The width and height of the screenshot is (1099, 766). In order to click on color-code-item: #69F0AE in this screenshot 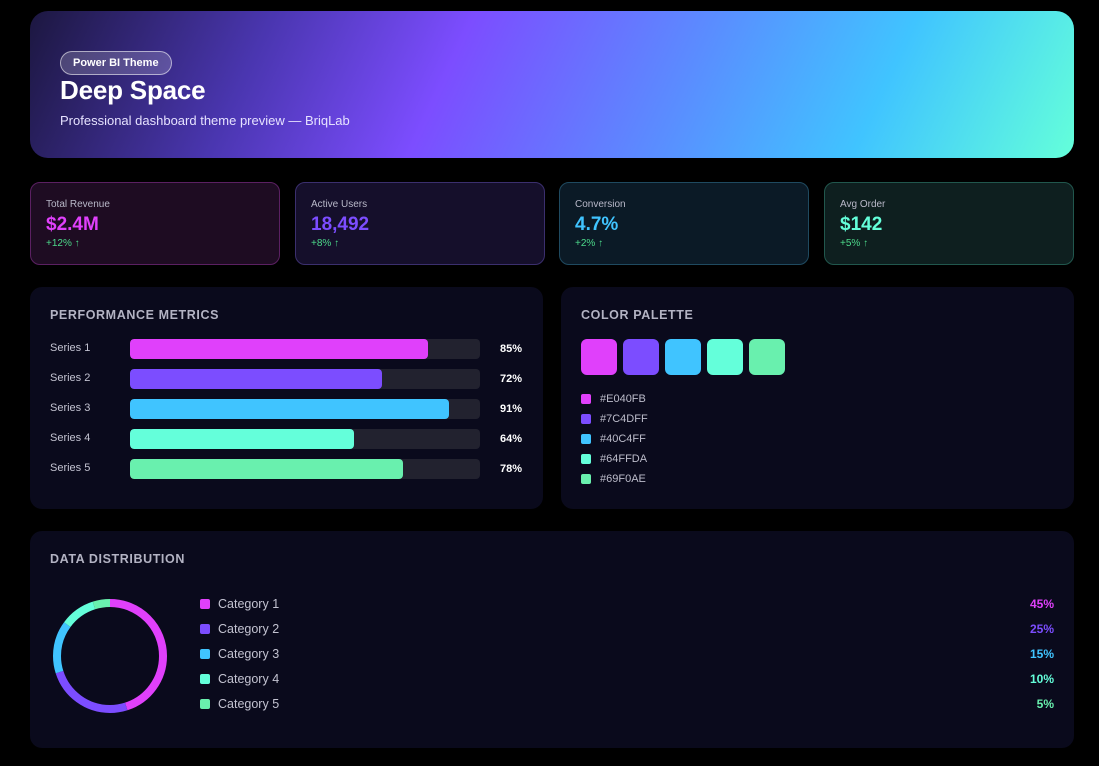, I will do `click(614, 479)`.